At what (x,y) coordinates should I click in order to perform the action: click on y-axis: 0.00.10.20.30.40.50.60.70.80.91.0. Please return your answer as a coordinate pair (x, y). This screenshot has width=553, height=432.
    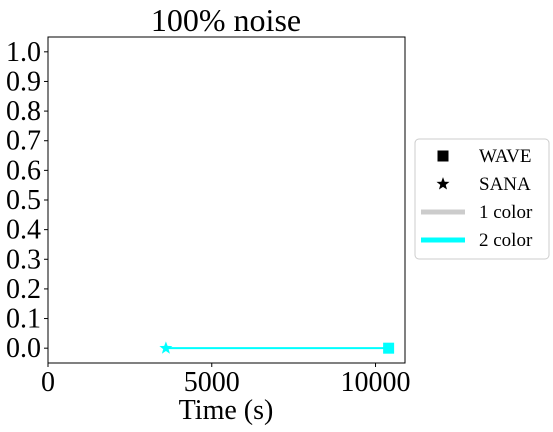
    Looking at the image, I should click on (27, 200).